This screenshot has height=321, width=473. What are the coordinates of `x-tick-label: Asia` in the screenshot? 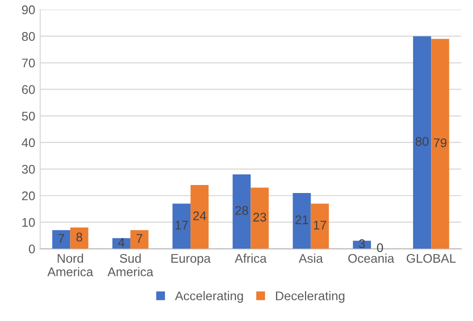 It's located at (310, 258).